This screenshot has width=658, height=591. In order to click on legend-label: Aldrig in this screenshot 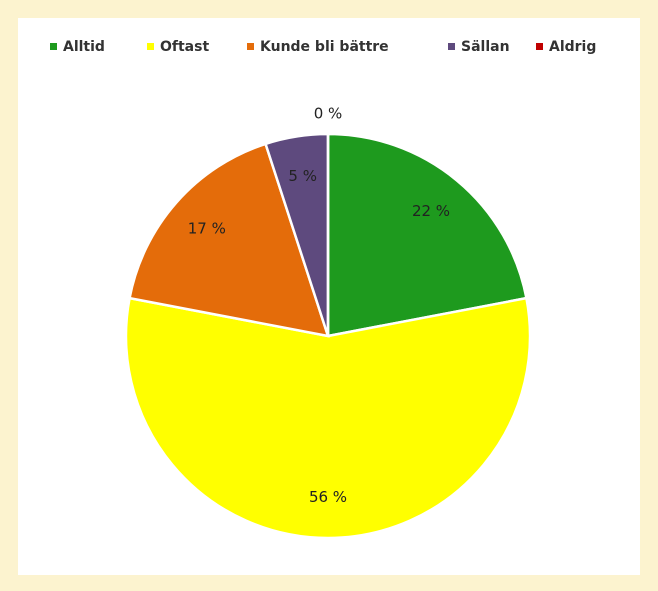, I will do `click(572, 47)`.